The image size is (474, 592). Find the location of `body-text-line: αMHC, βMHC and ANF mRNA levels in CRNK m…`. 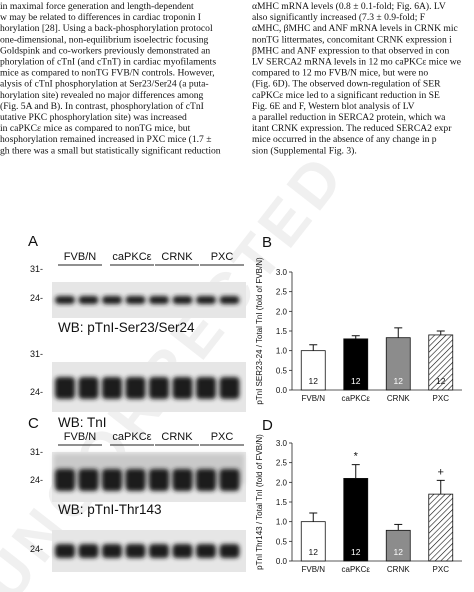

body-text-line: αMHC, βMHC and ANF mRNA levels in CRNK m… is located at coordinates (355, 28).